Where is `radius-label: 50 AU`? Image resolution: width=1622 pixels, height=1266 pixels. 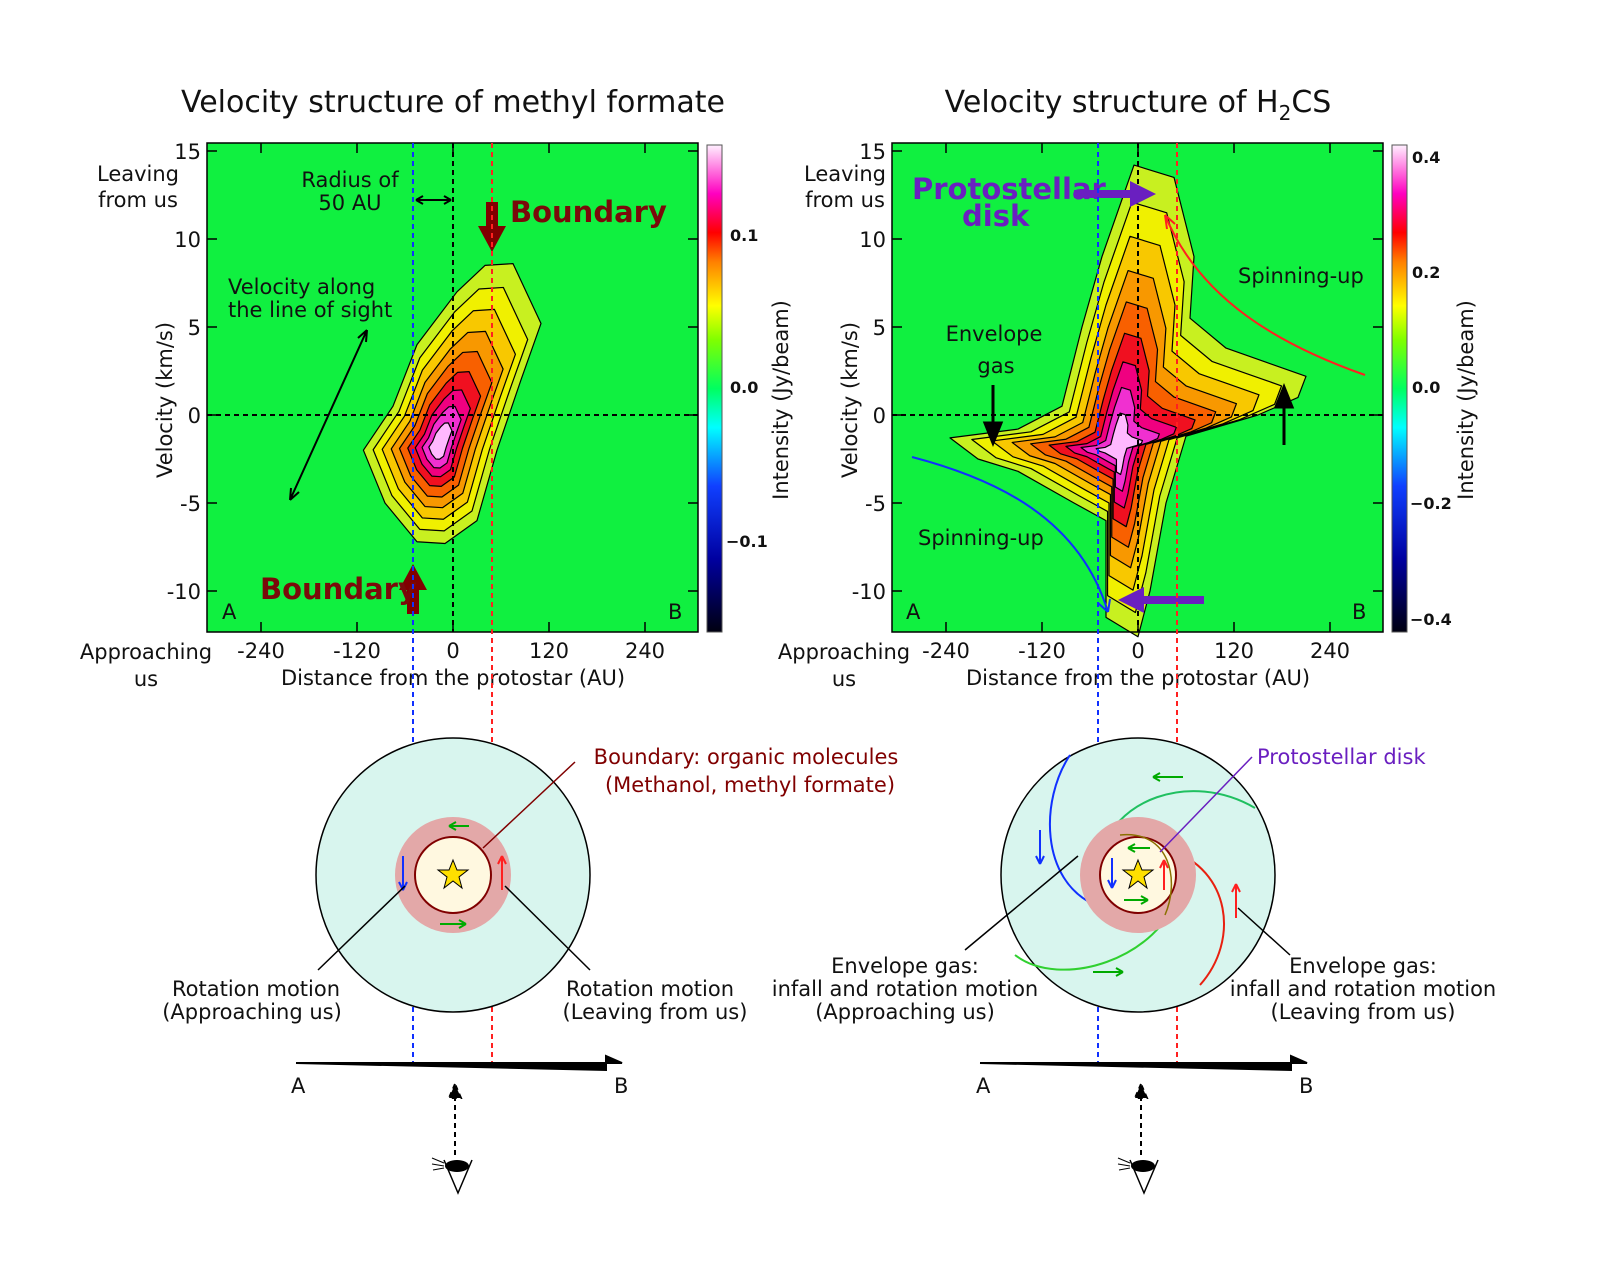 radius-label: 50 AU is located at coordinates (349, 203).